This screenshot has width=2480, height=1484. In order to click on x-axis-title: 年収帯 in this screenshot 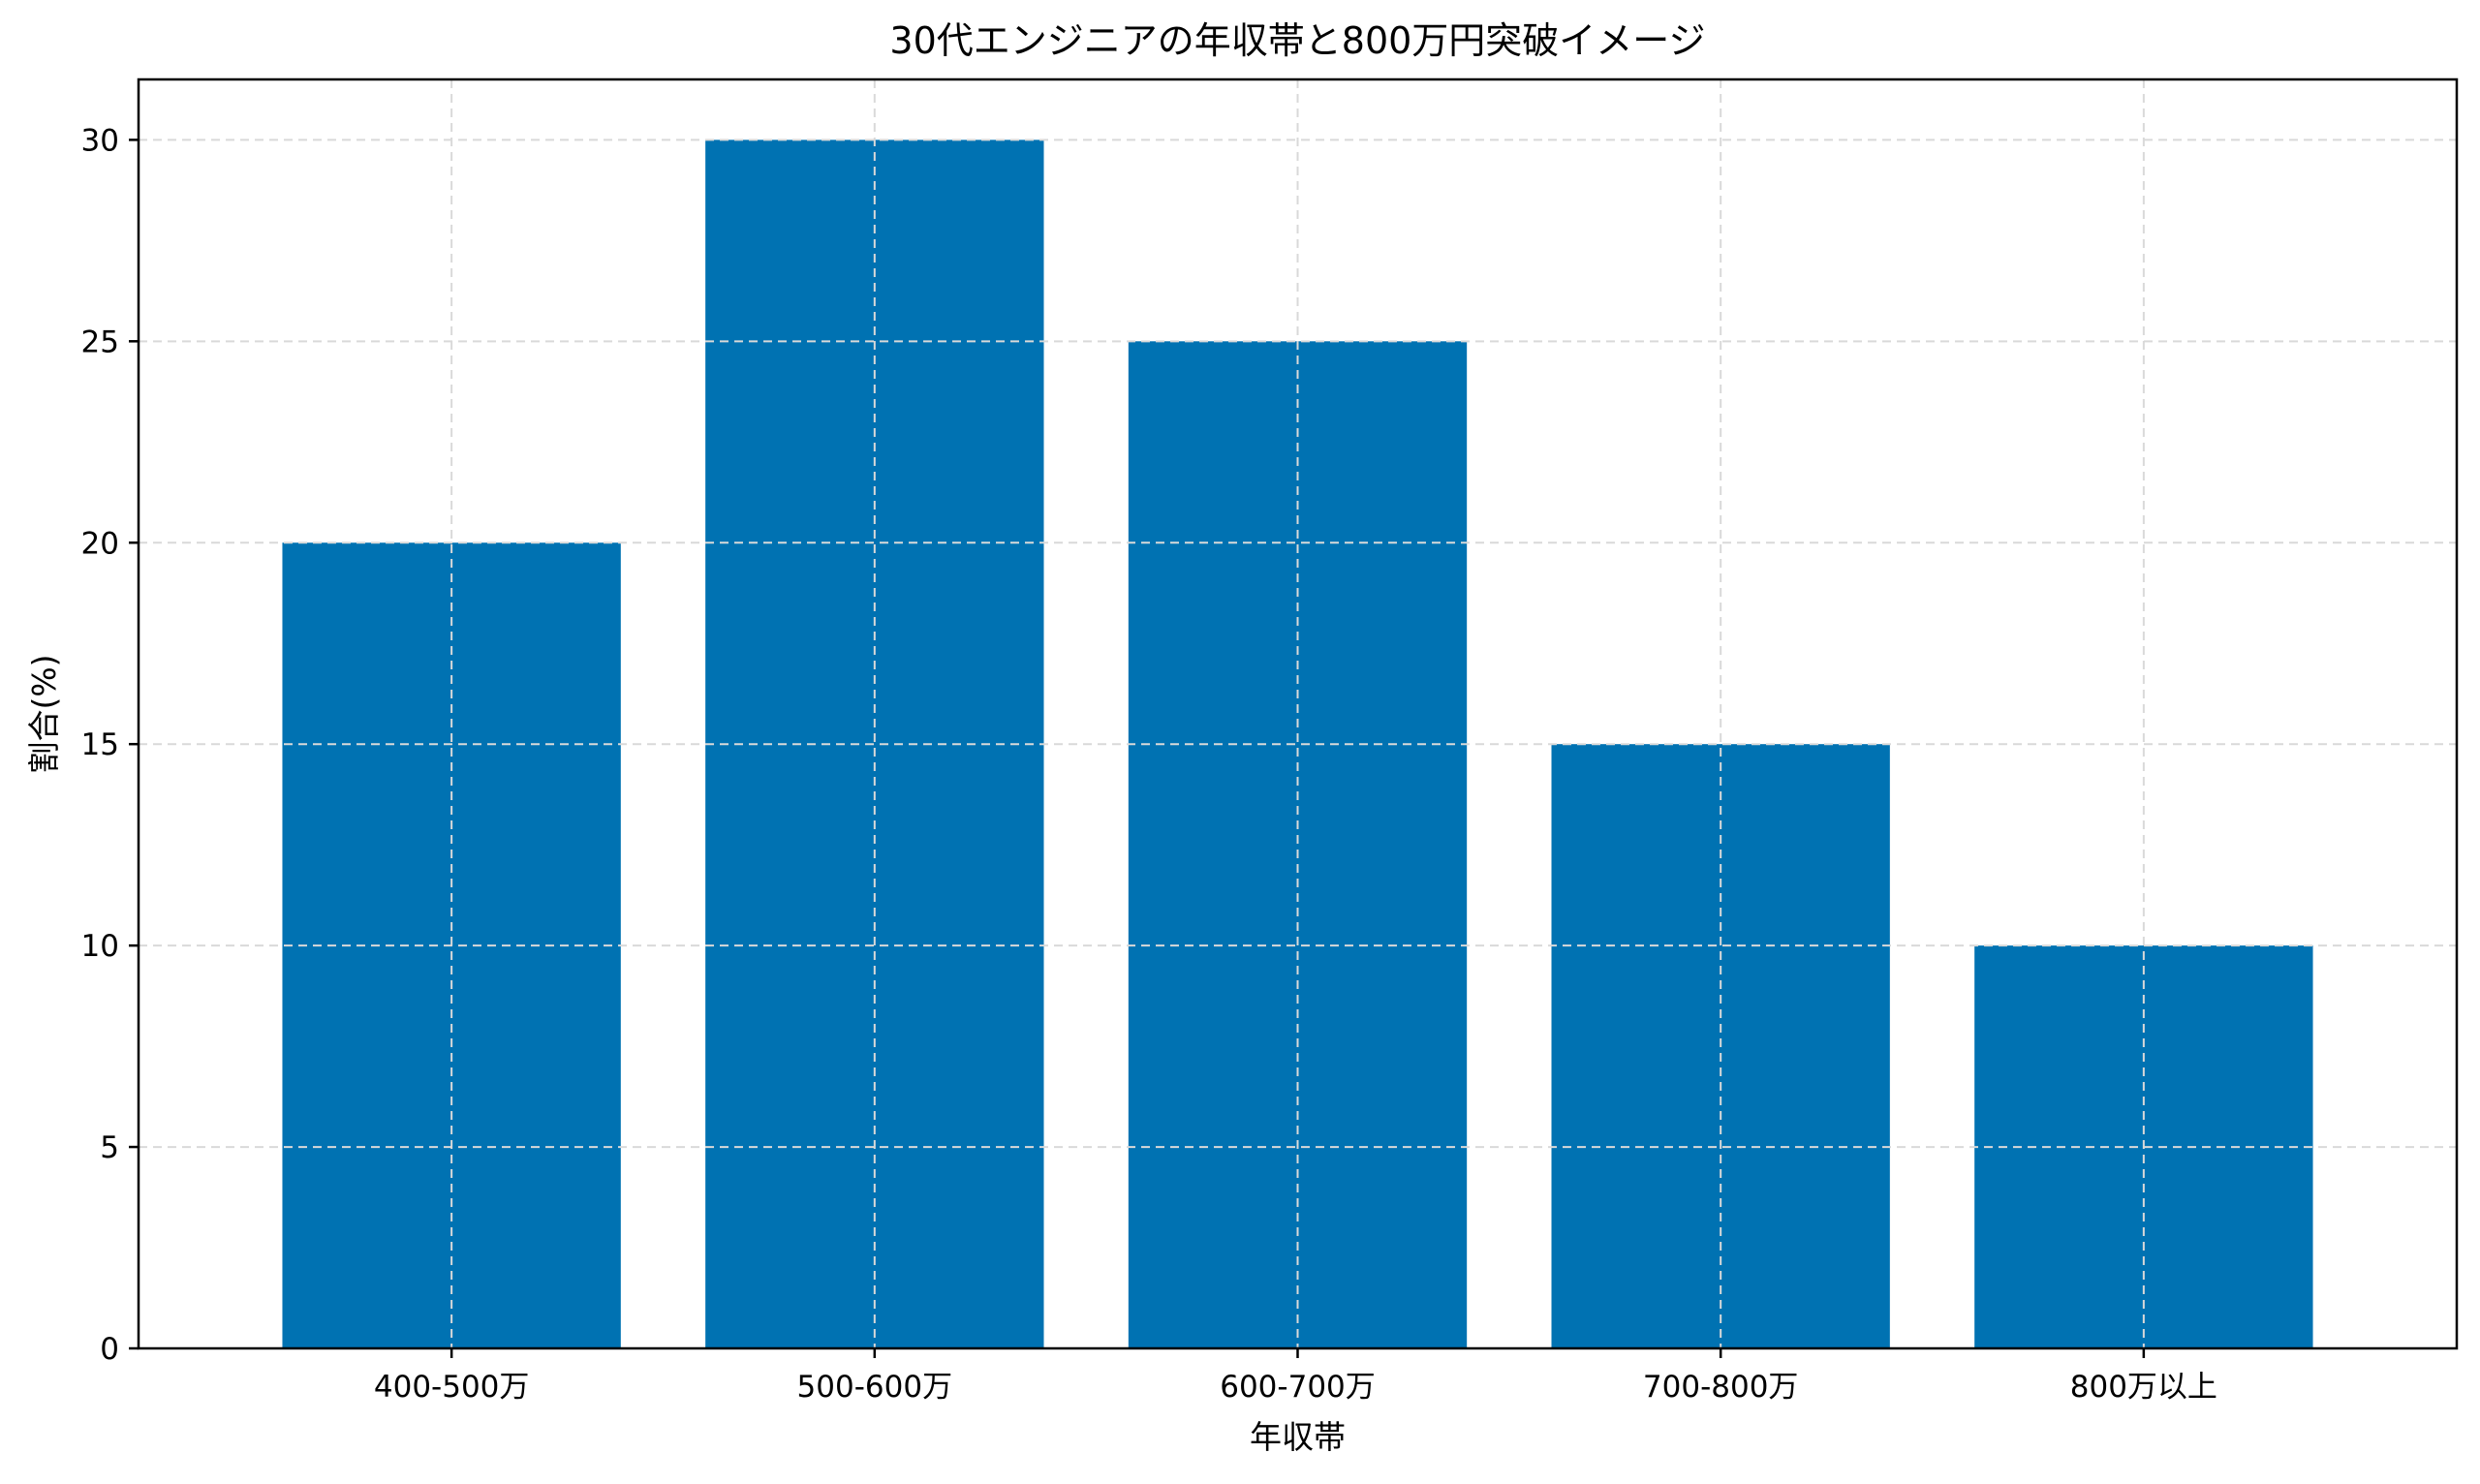, I will do `click(1298, 1437)`.